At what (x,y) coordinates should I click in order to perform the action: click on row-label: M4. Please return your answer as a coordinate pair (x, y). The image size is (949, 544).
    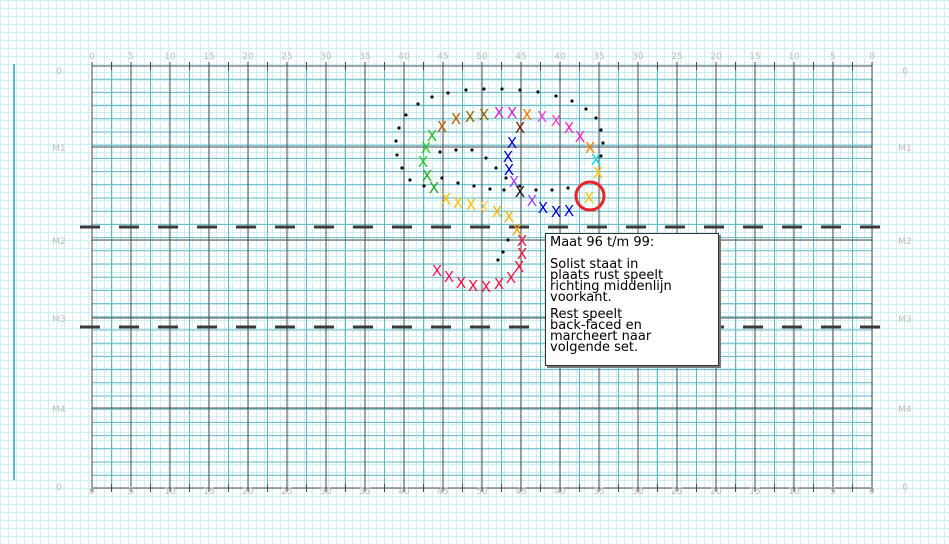
    Looking at the image, I should click on (905, 410).